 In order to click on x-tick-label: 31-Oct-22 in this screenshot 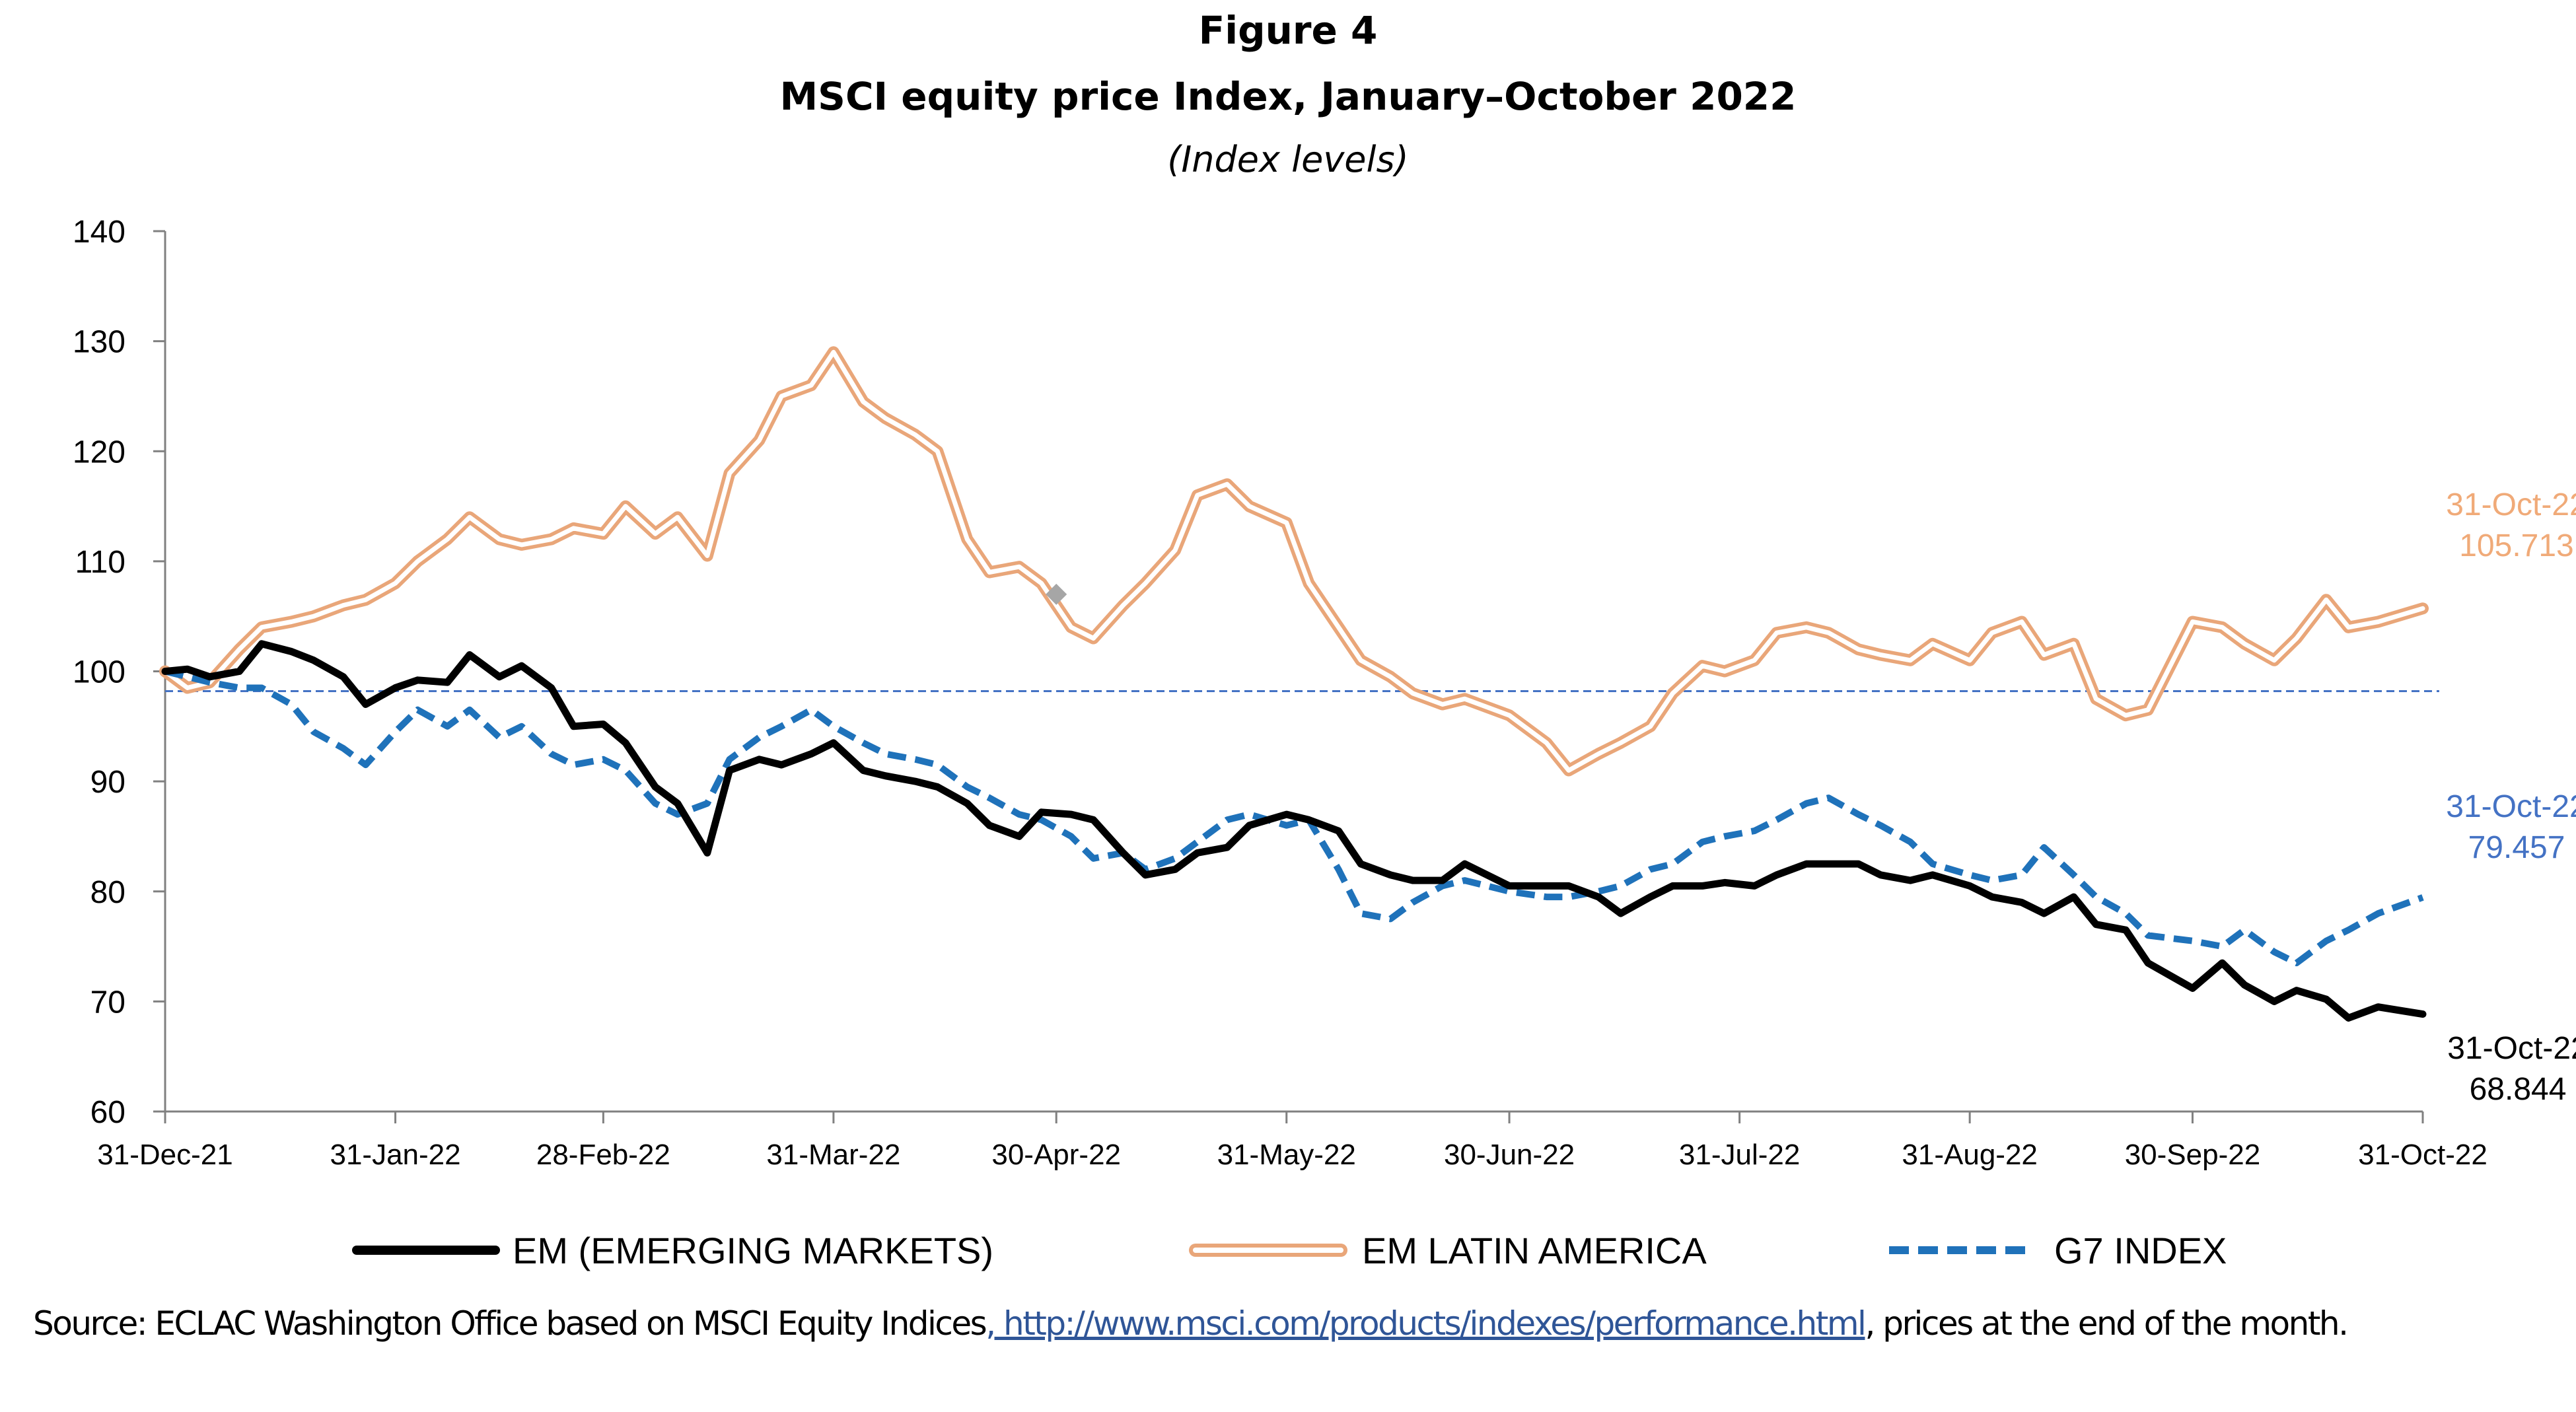, I will do `click(2423, 1155)`.